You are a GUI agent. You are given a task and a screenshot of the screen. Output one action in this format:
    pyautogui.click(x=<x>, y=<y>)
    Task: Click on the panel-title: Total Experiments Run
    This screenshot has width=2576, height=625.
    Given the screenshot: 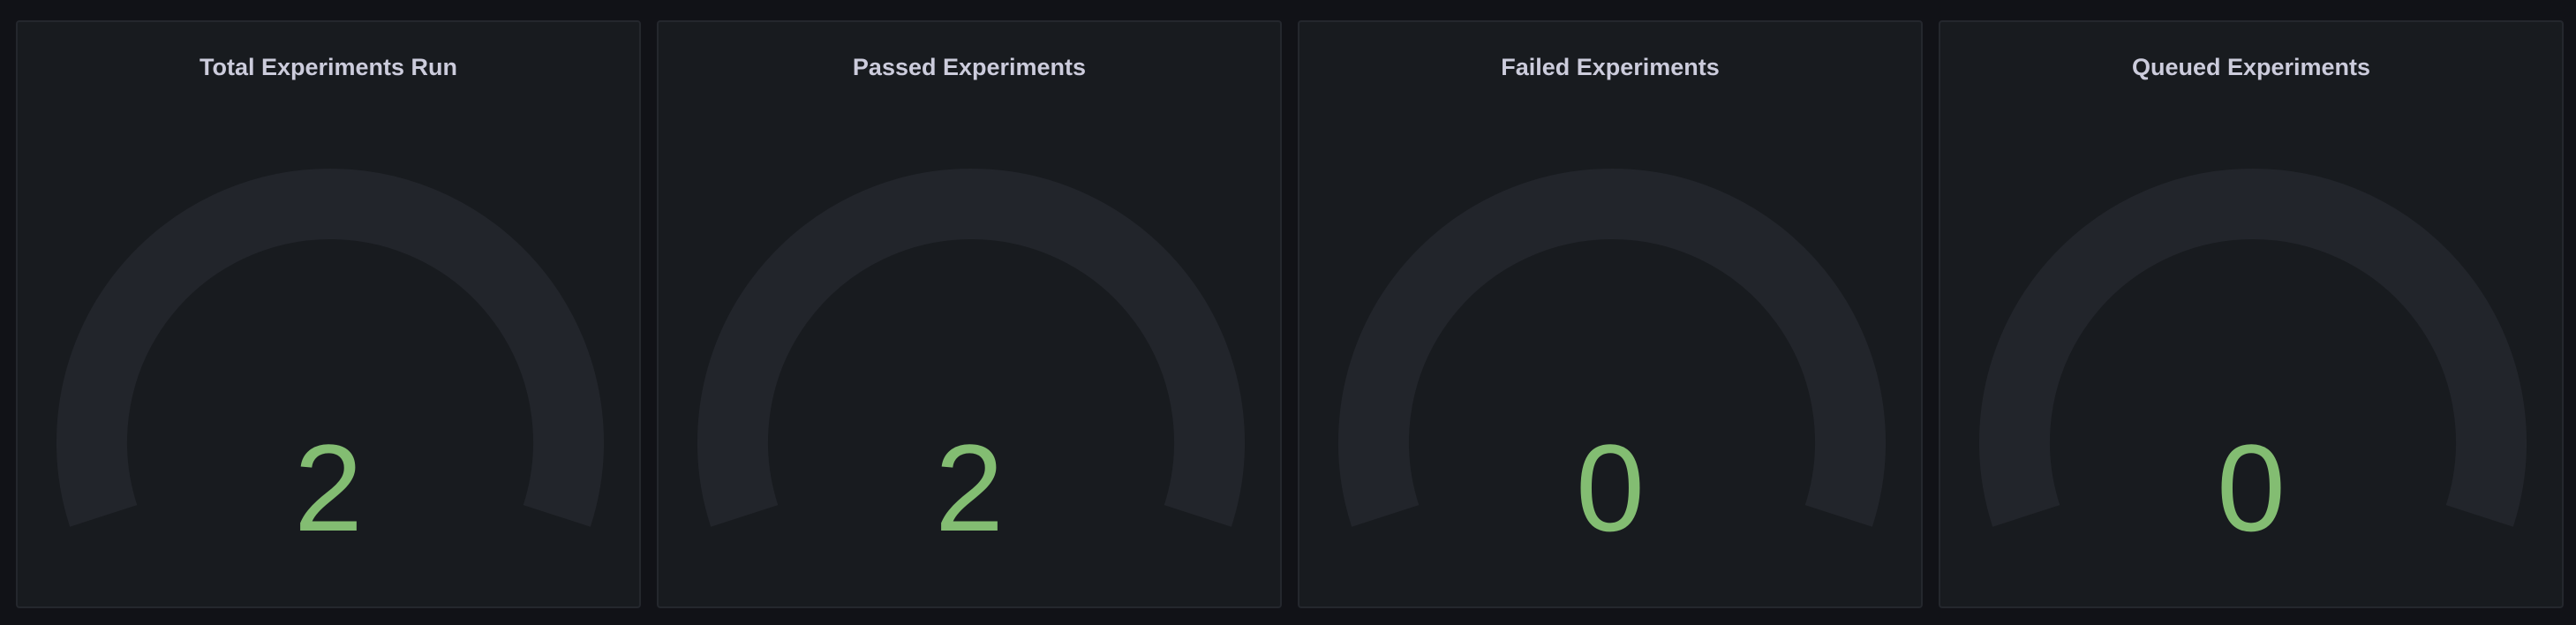 What is the action you would take?
    pyautogui.click(x=329, y=67)
    